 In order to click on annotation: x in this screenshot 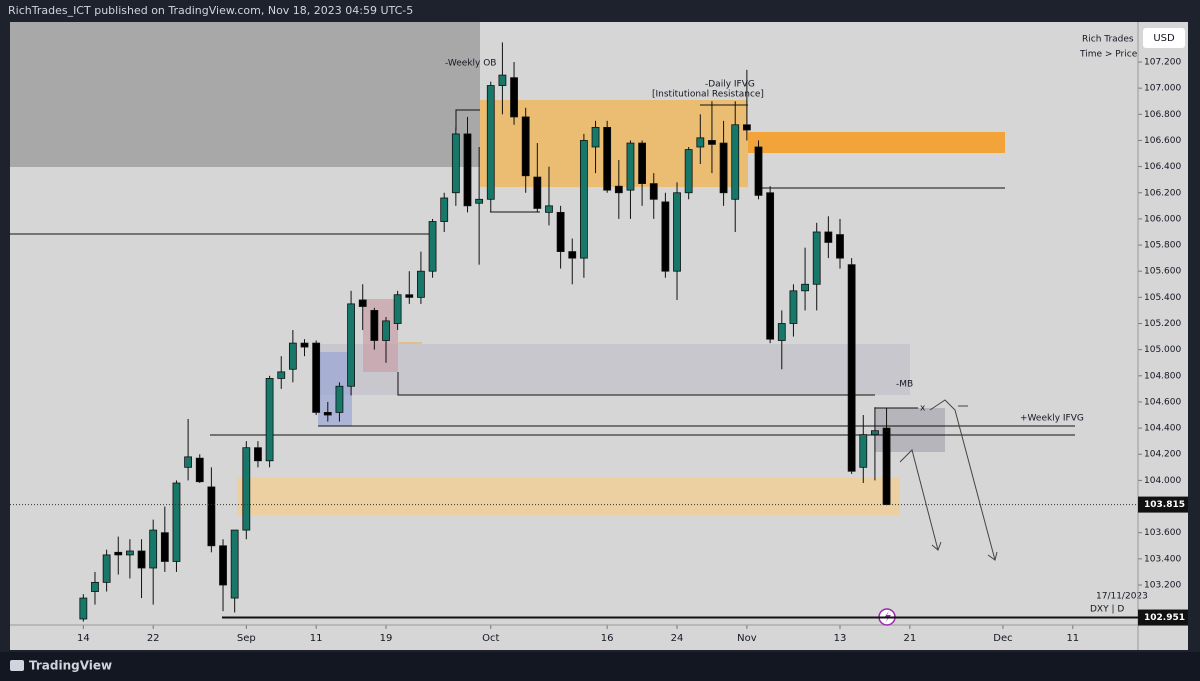, I will do `click(923, 409)`.